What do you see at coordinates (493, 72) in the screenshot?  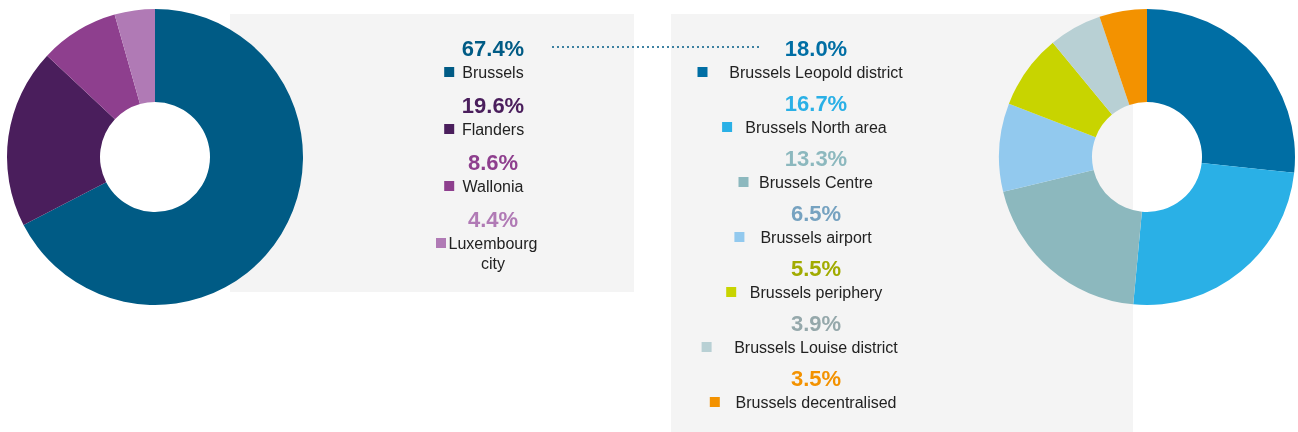 I see `legend-label: Brussels` at bounding box center [493, 72].